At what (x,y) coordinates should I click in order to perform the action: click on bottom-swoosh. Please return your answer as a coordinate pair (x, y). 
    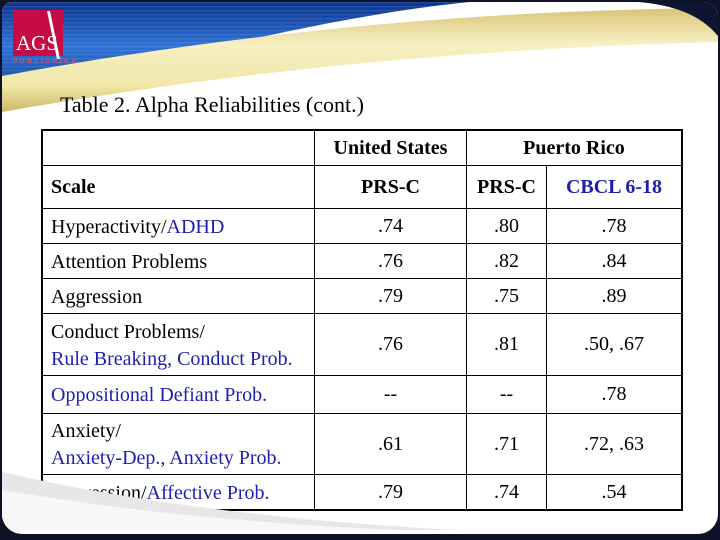
    Looking at the image, I should click on (231, 501).